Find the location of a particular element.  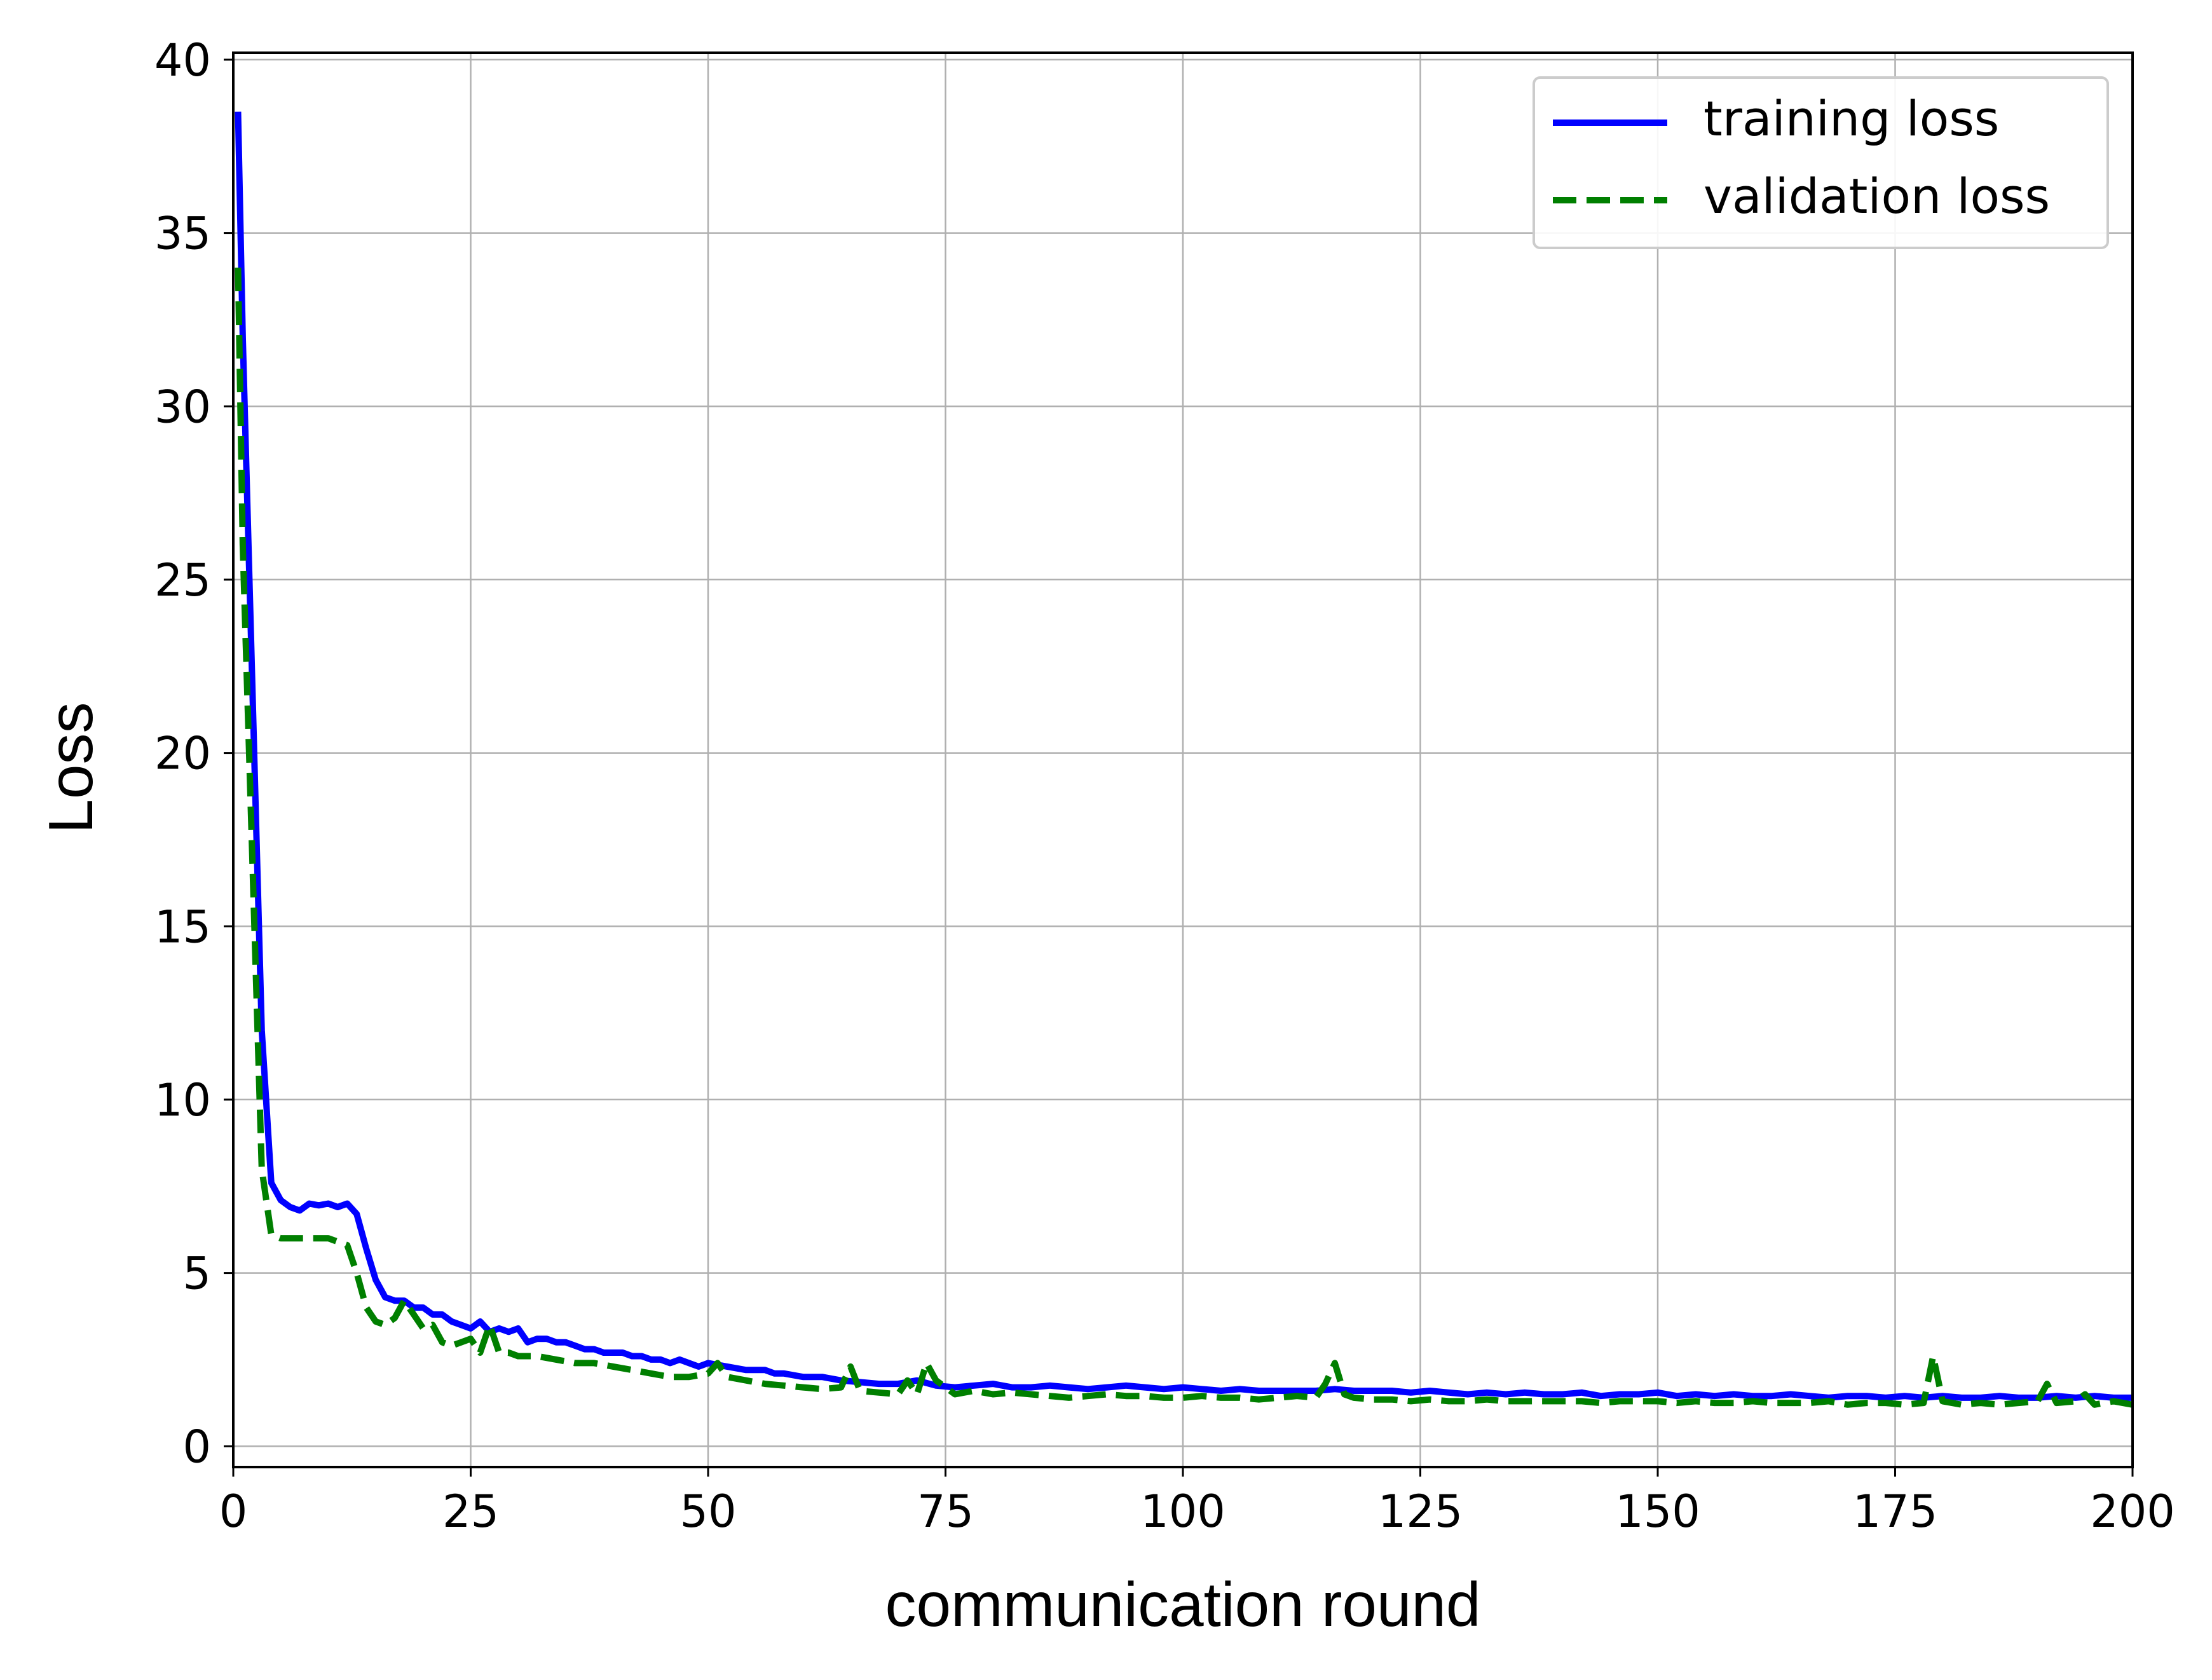

y-tick-label: 15 is located at coordinates (182, 927).